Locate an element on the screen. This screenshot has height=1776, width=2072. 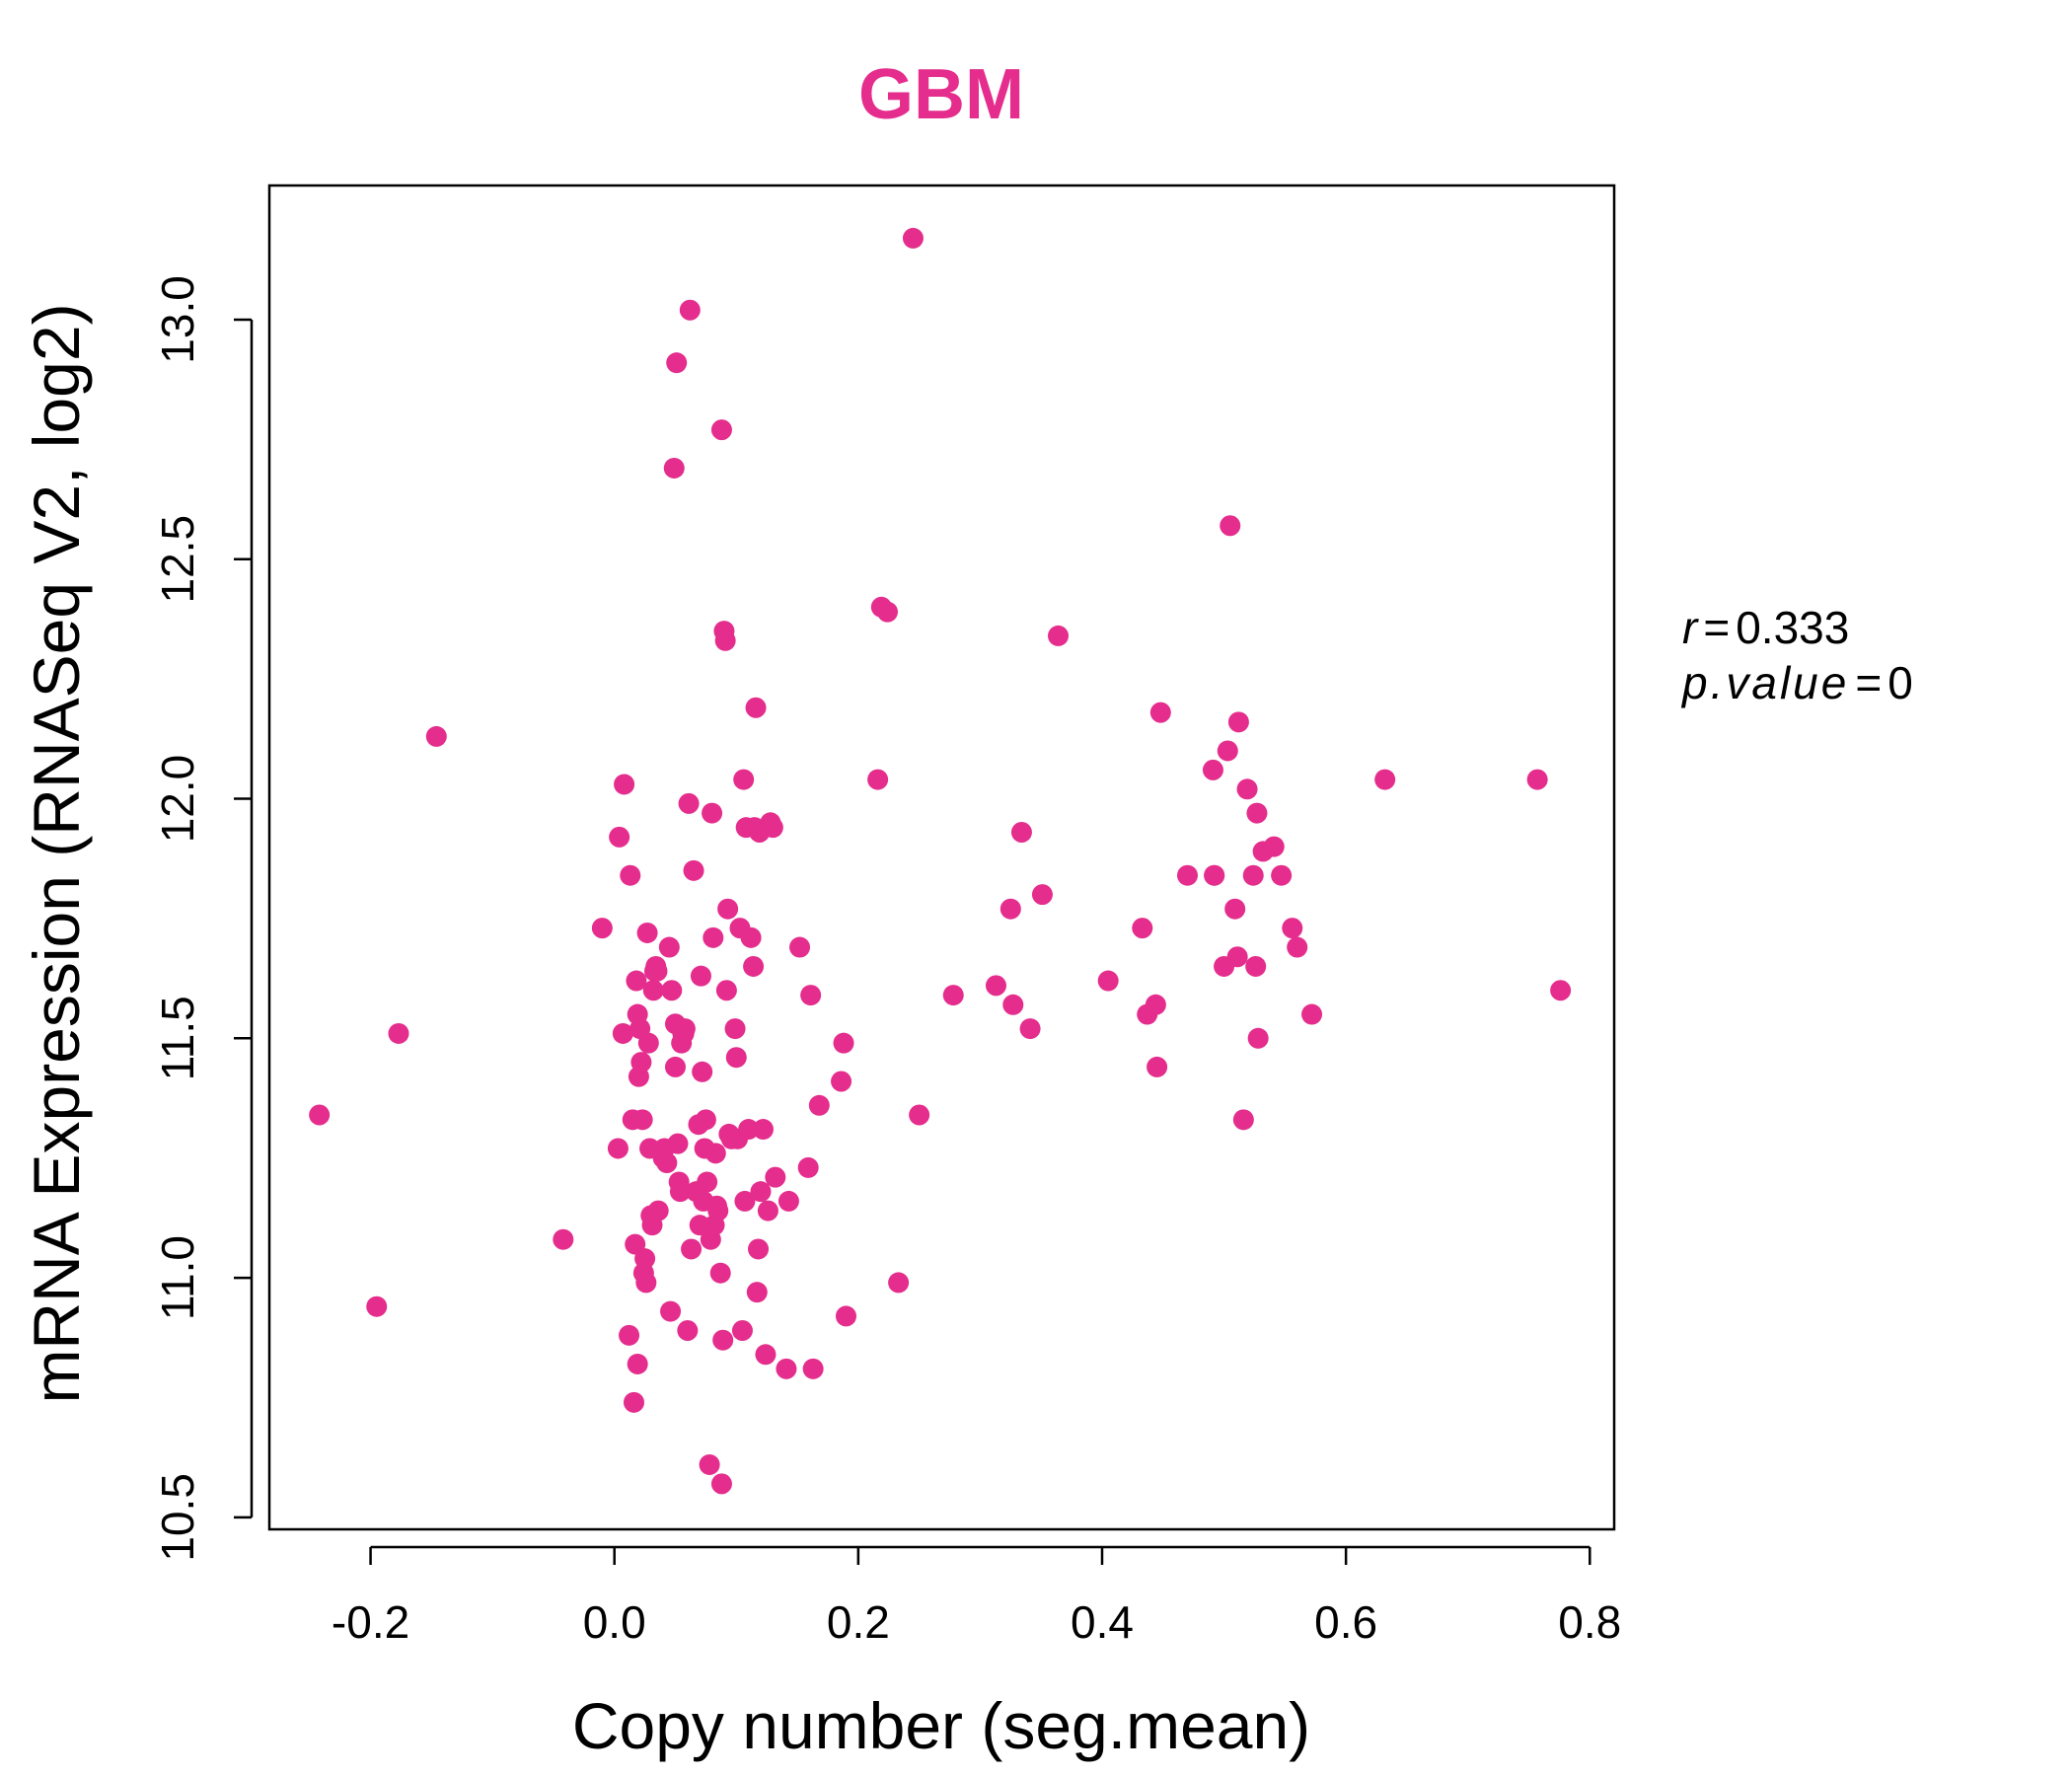
r-annotation: r = 0.333 is located at coordinates (1766, 628).